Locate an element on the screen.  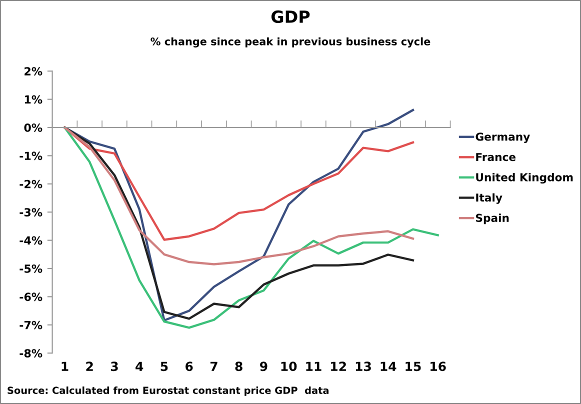
x-tick-label: 2 is located at coordinates (89, 366).